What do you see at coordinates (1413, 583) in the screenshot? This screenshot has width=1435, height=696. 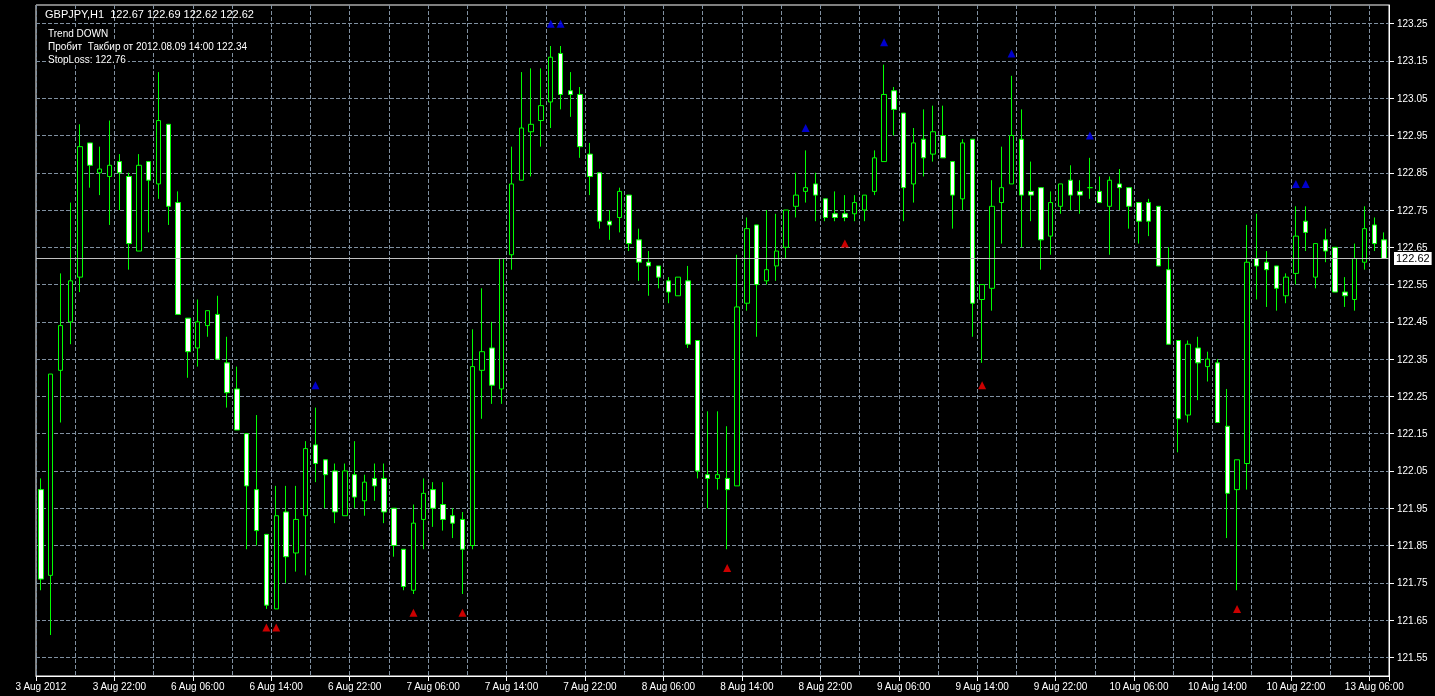 I see `y-tick-label: 121.75` at bounding box center [1413, 583].